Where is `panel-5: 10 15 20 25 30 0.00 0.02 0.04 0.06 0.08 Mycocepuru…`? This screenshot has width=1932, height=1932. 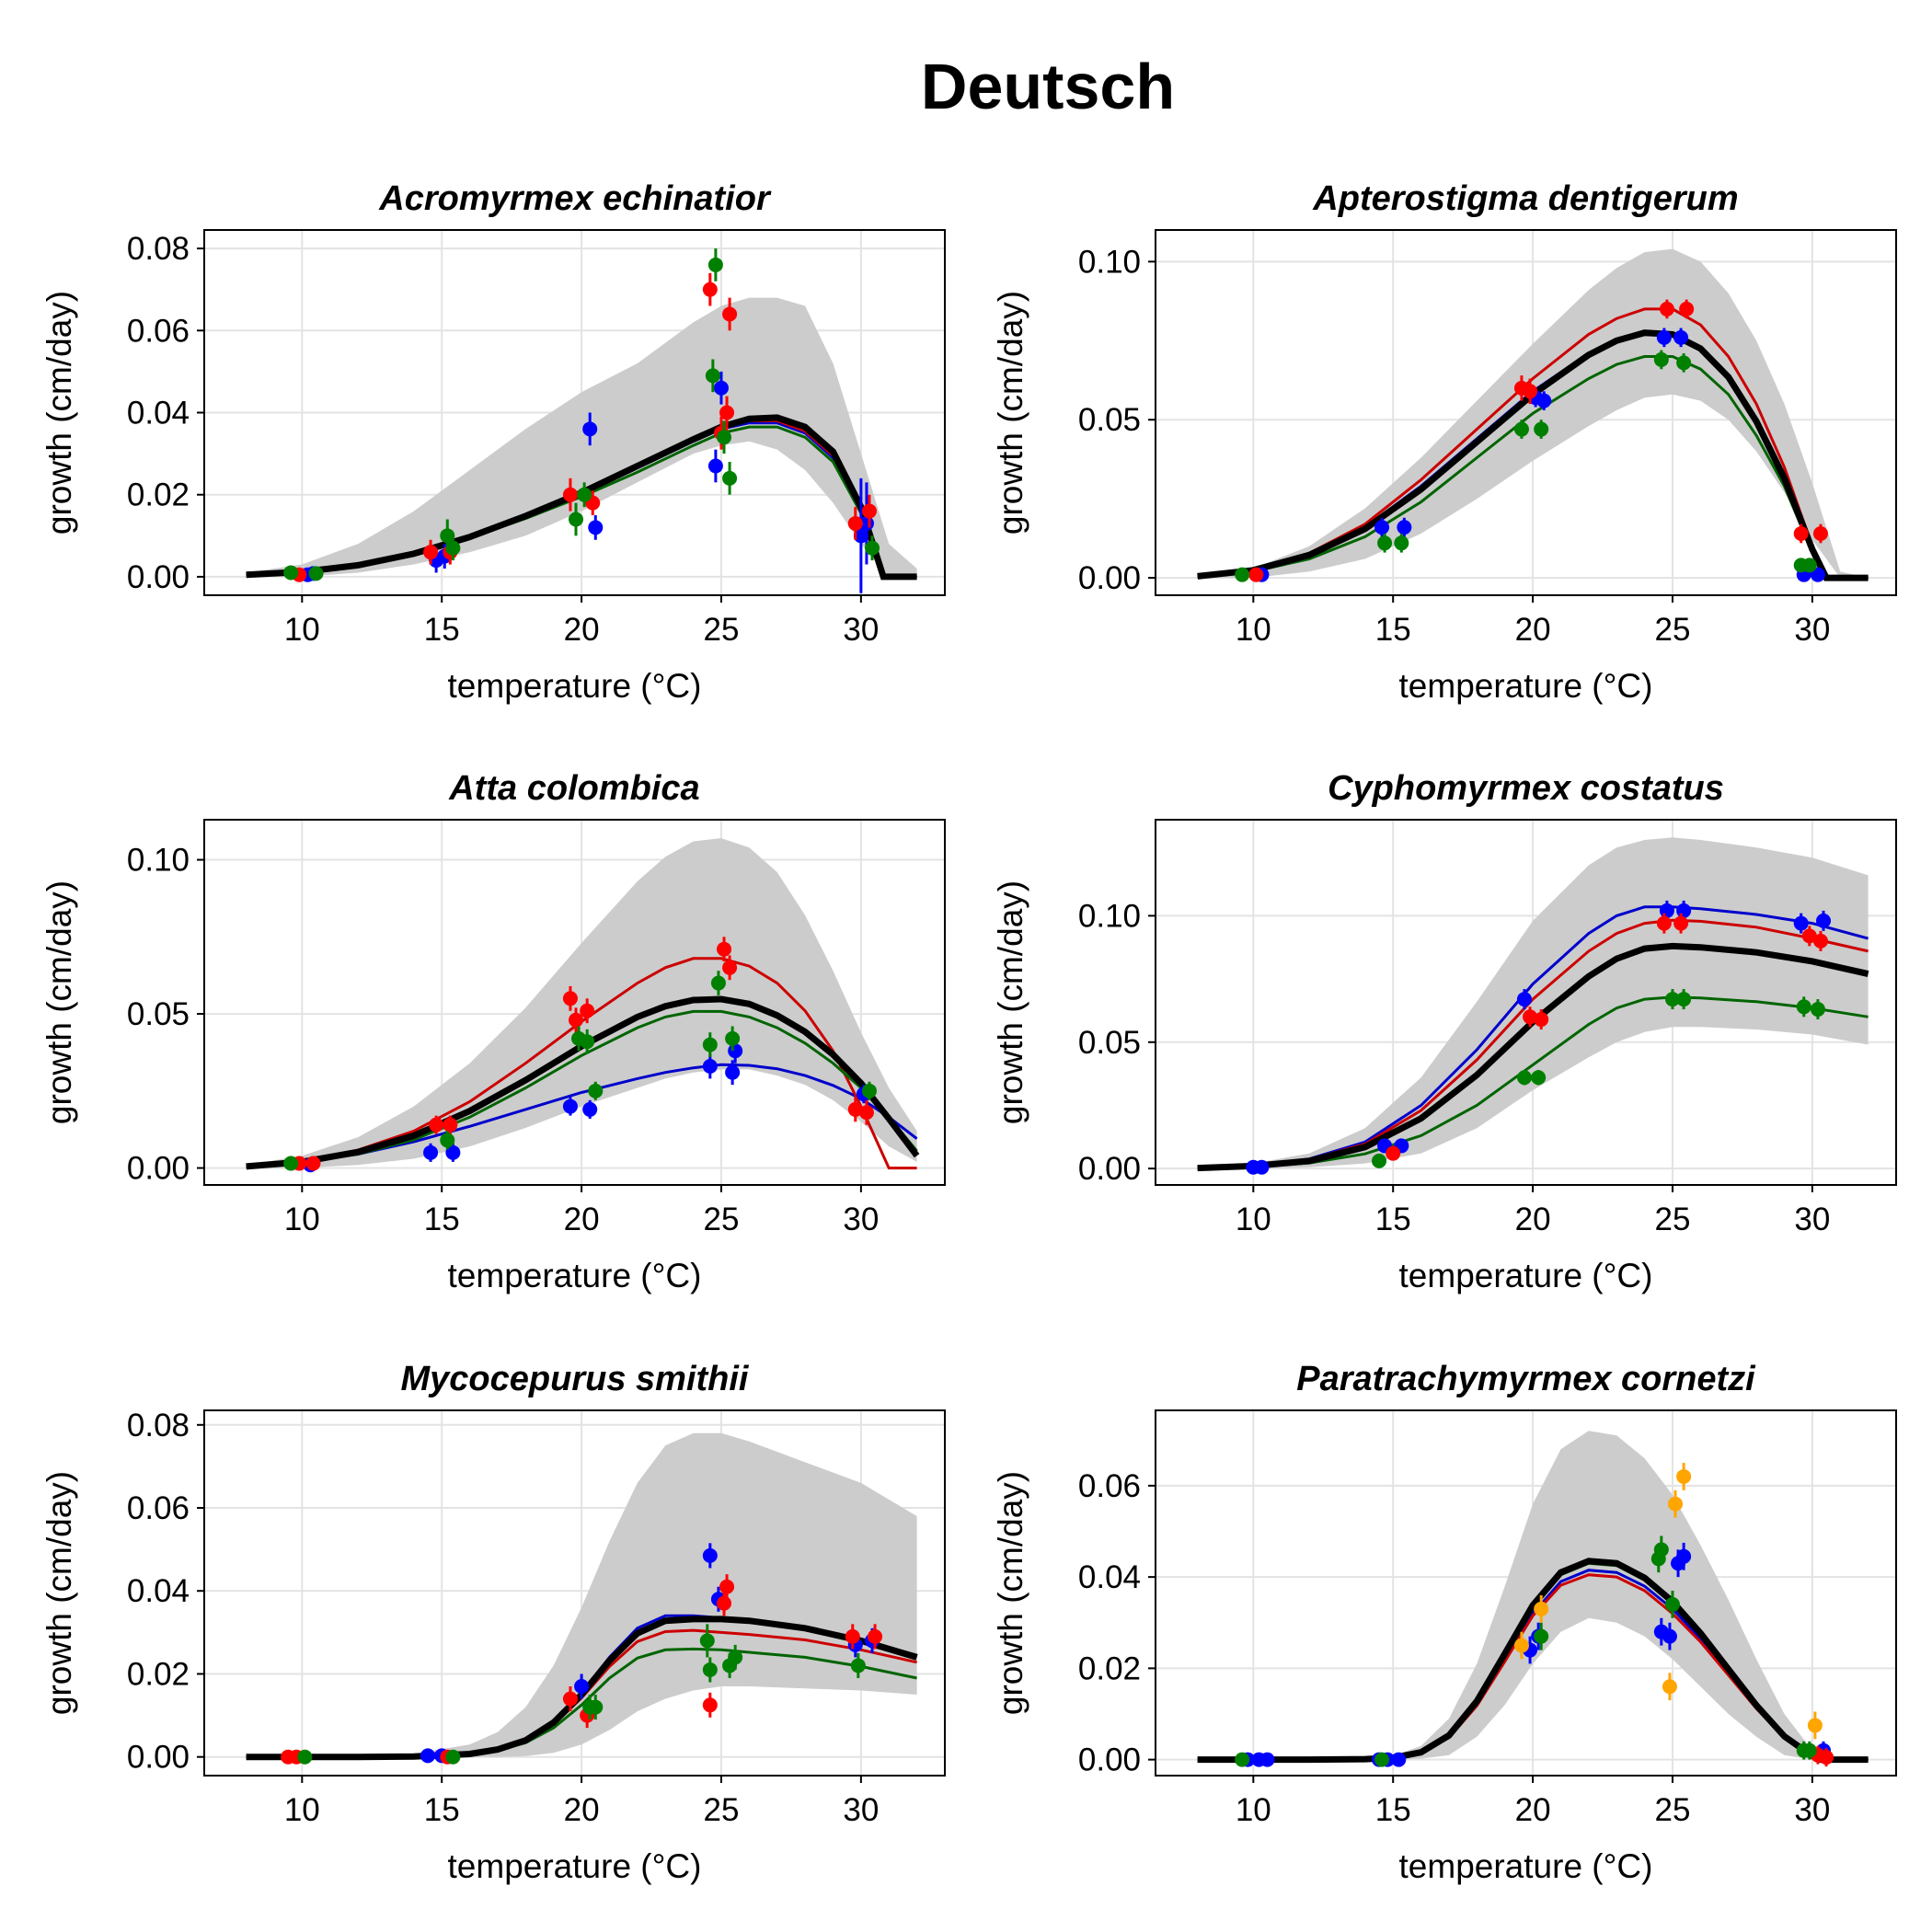
panel-5: 10 15 20 25 30 0.00 0.02 0.04 0.06 0.08 Mycocepuru… is located at coordinates (493, 1622).